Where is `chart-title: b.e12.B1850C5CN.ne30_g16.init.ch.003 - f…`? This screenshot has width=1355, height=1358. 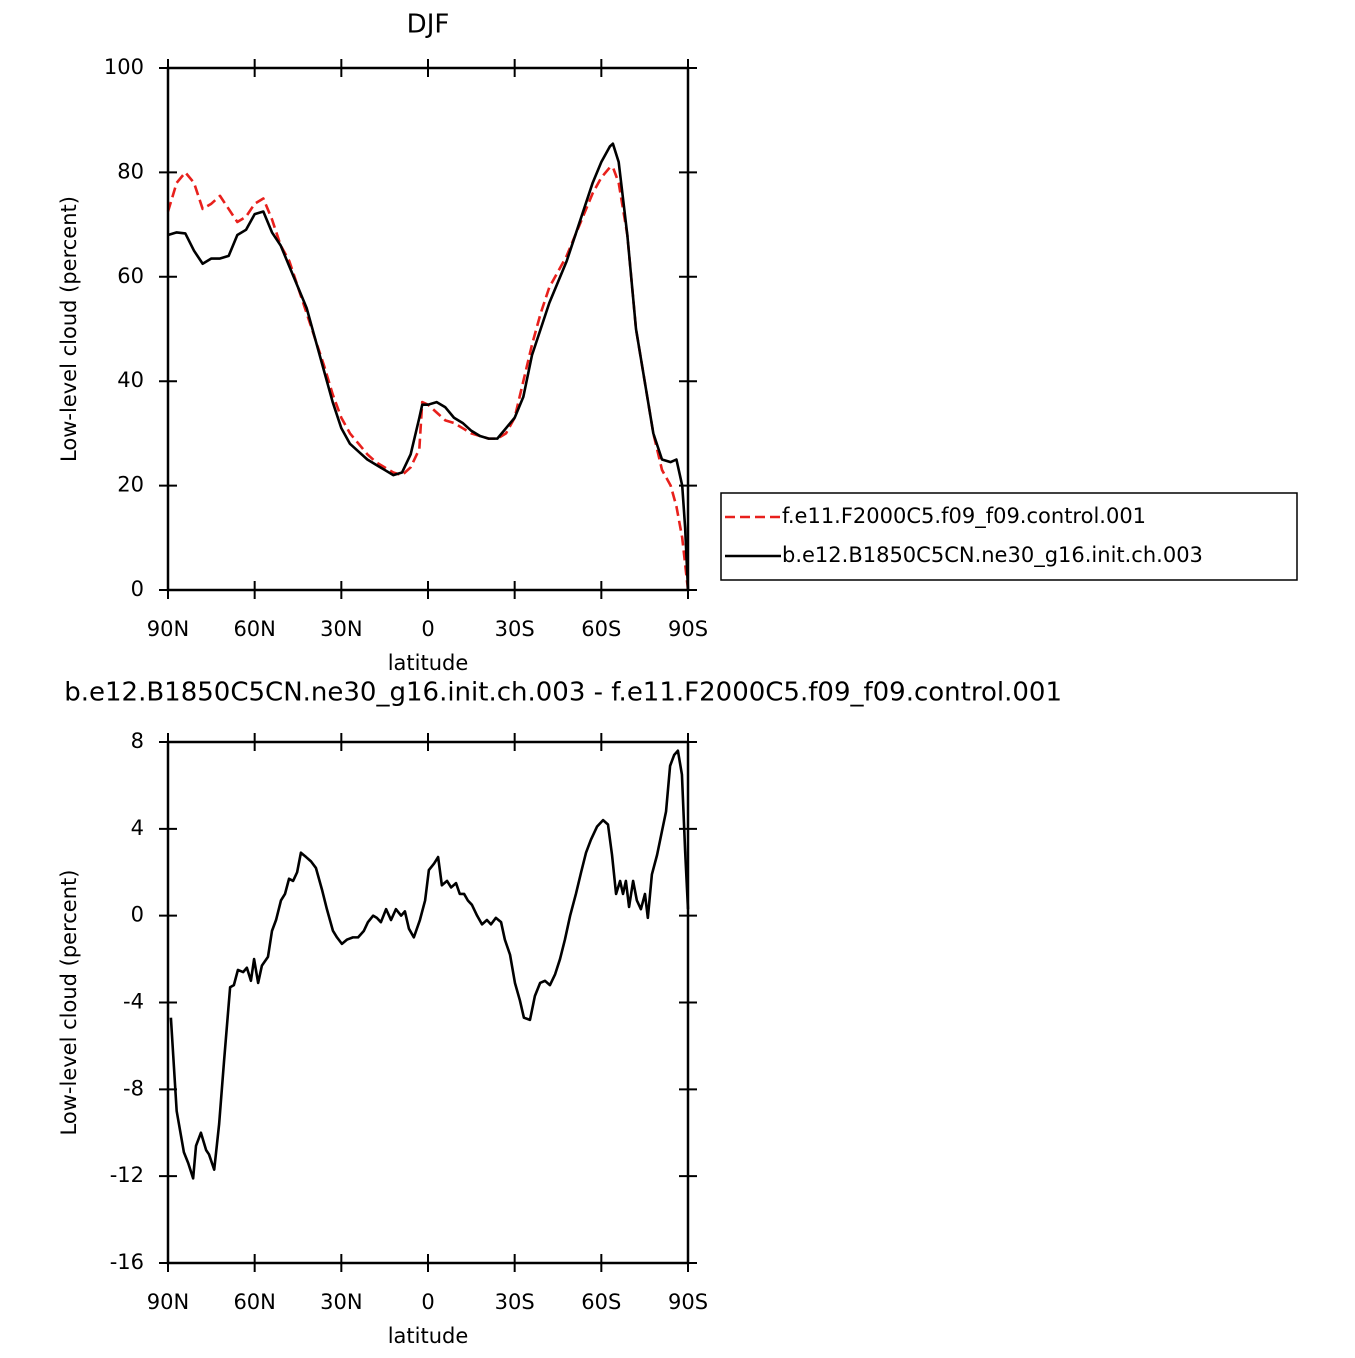 chart-title: b.e12.B1850C5CN.ne30_g16.init.ch.003 - f… is located at coordinates (563, 693).